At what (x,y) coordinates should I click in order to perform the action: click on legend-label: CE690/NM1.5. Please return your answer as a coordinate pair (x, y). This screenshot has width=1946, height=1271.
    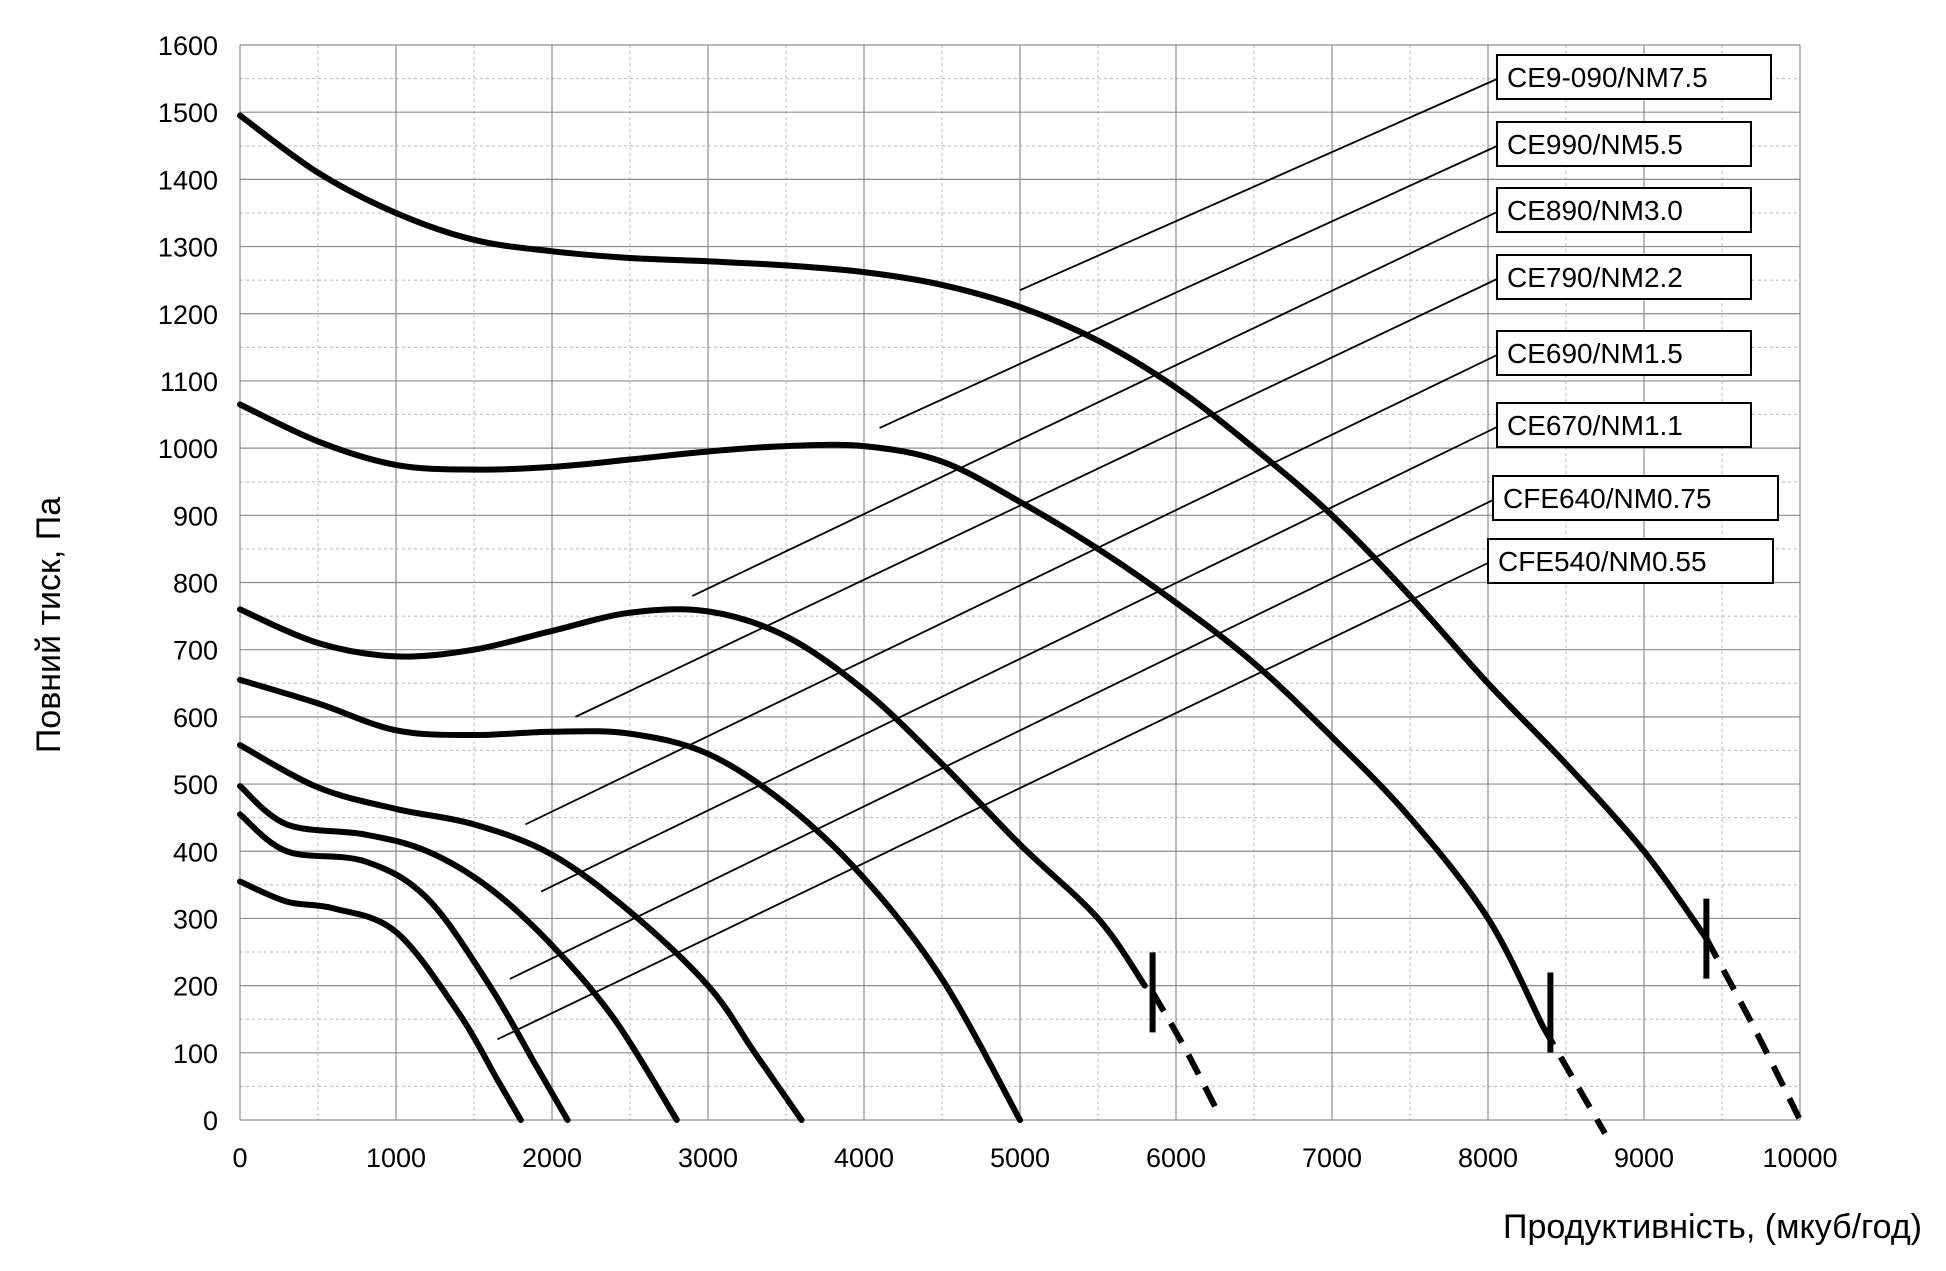
    Looking at the image, I should click on (1595, 353).